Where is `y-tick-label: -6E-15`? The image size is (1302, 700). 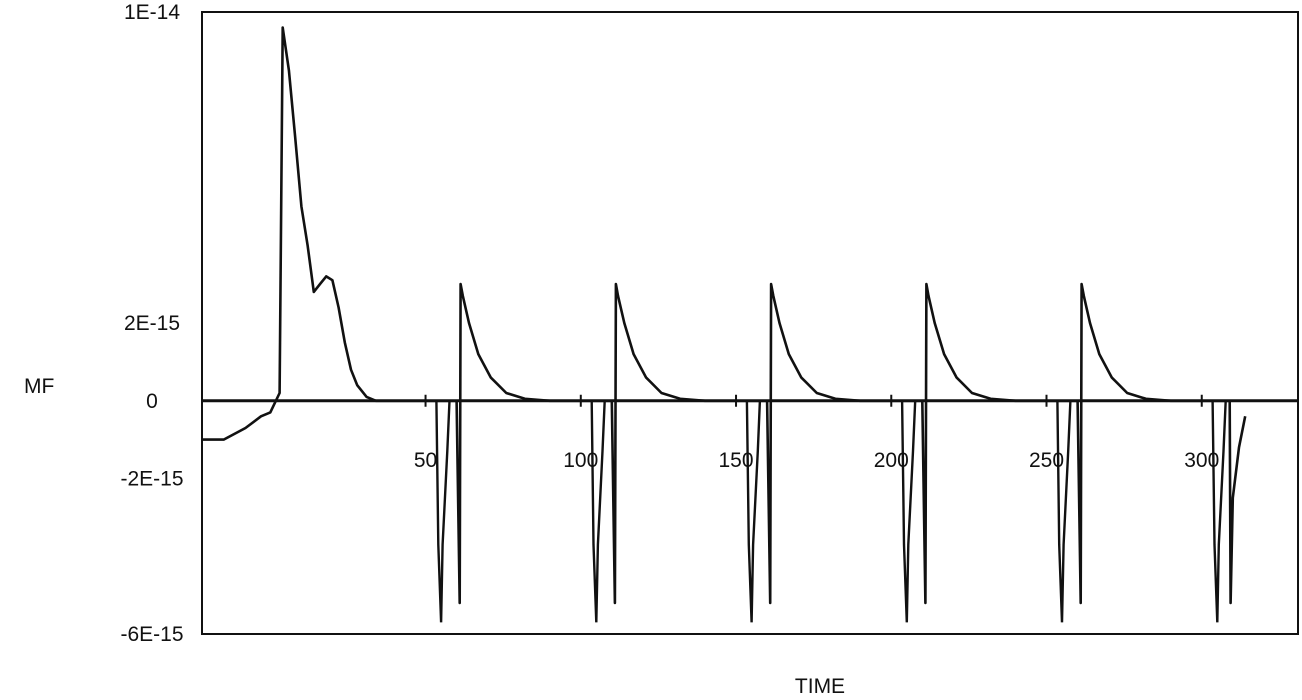 y-tick-label: -6E-15 is located at coordinates (151, 634).